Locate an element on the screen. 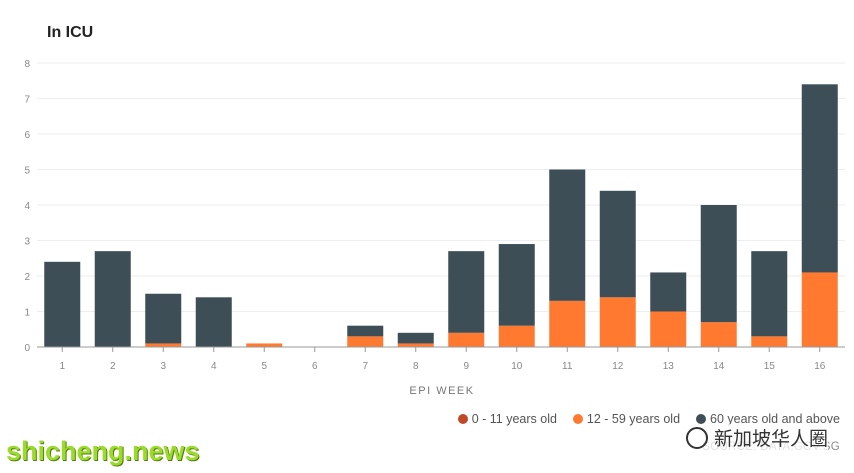  y-tick-label: 7 is located at coordinates (27, 100).